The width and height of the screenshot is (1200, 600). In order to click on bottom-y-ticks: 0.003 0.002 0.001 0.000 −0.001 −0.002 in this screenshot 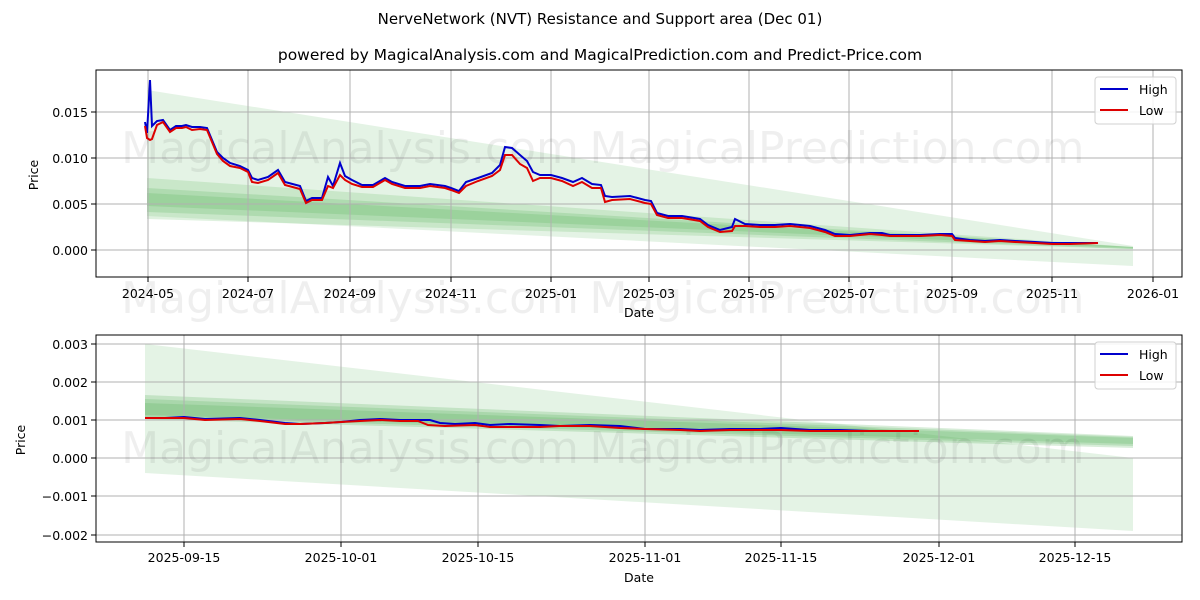, I will do `click(69, 440)`.